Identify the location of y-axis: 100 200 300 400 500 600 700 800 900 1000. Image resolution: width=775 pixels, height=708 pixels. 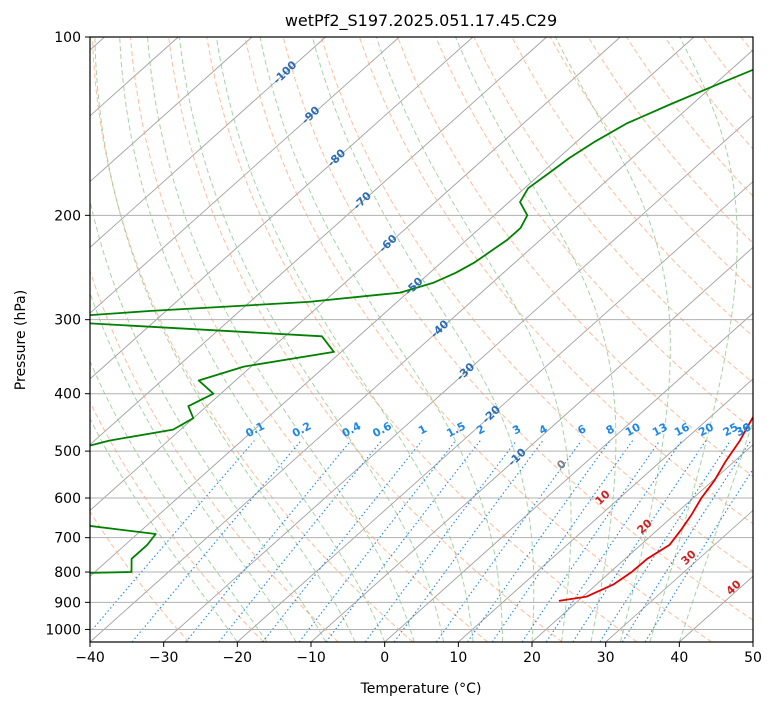
(67, 334).